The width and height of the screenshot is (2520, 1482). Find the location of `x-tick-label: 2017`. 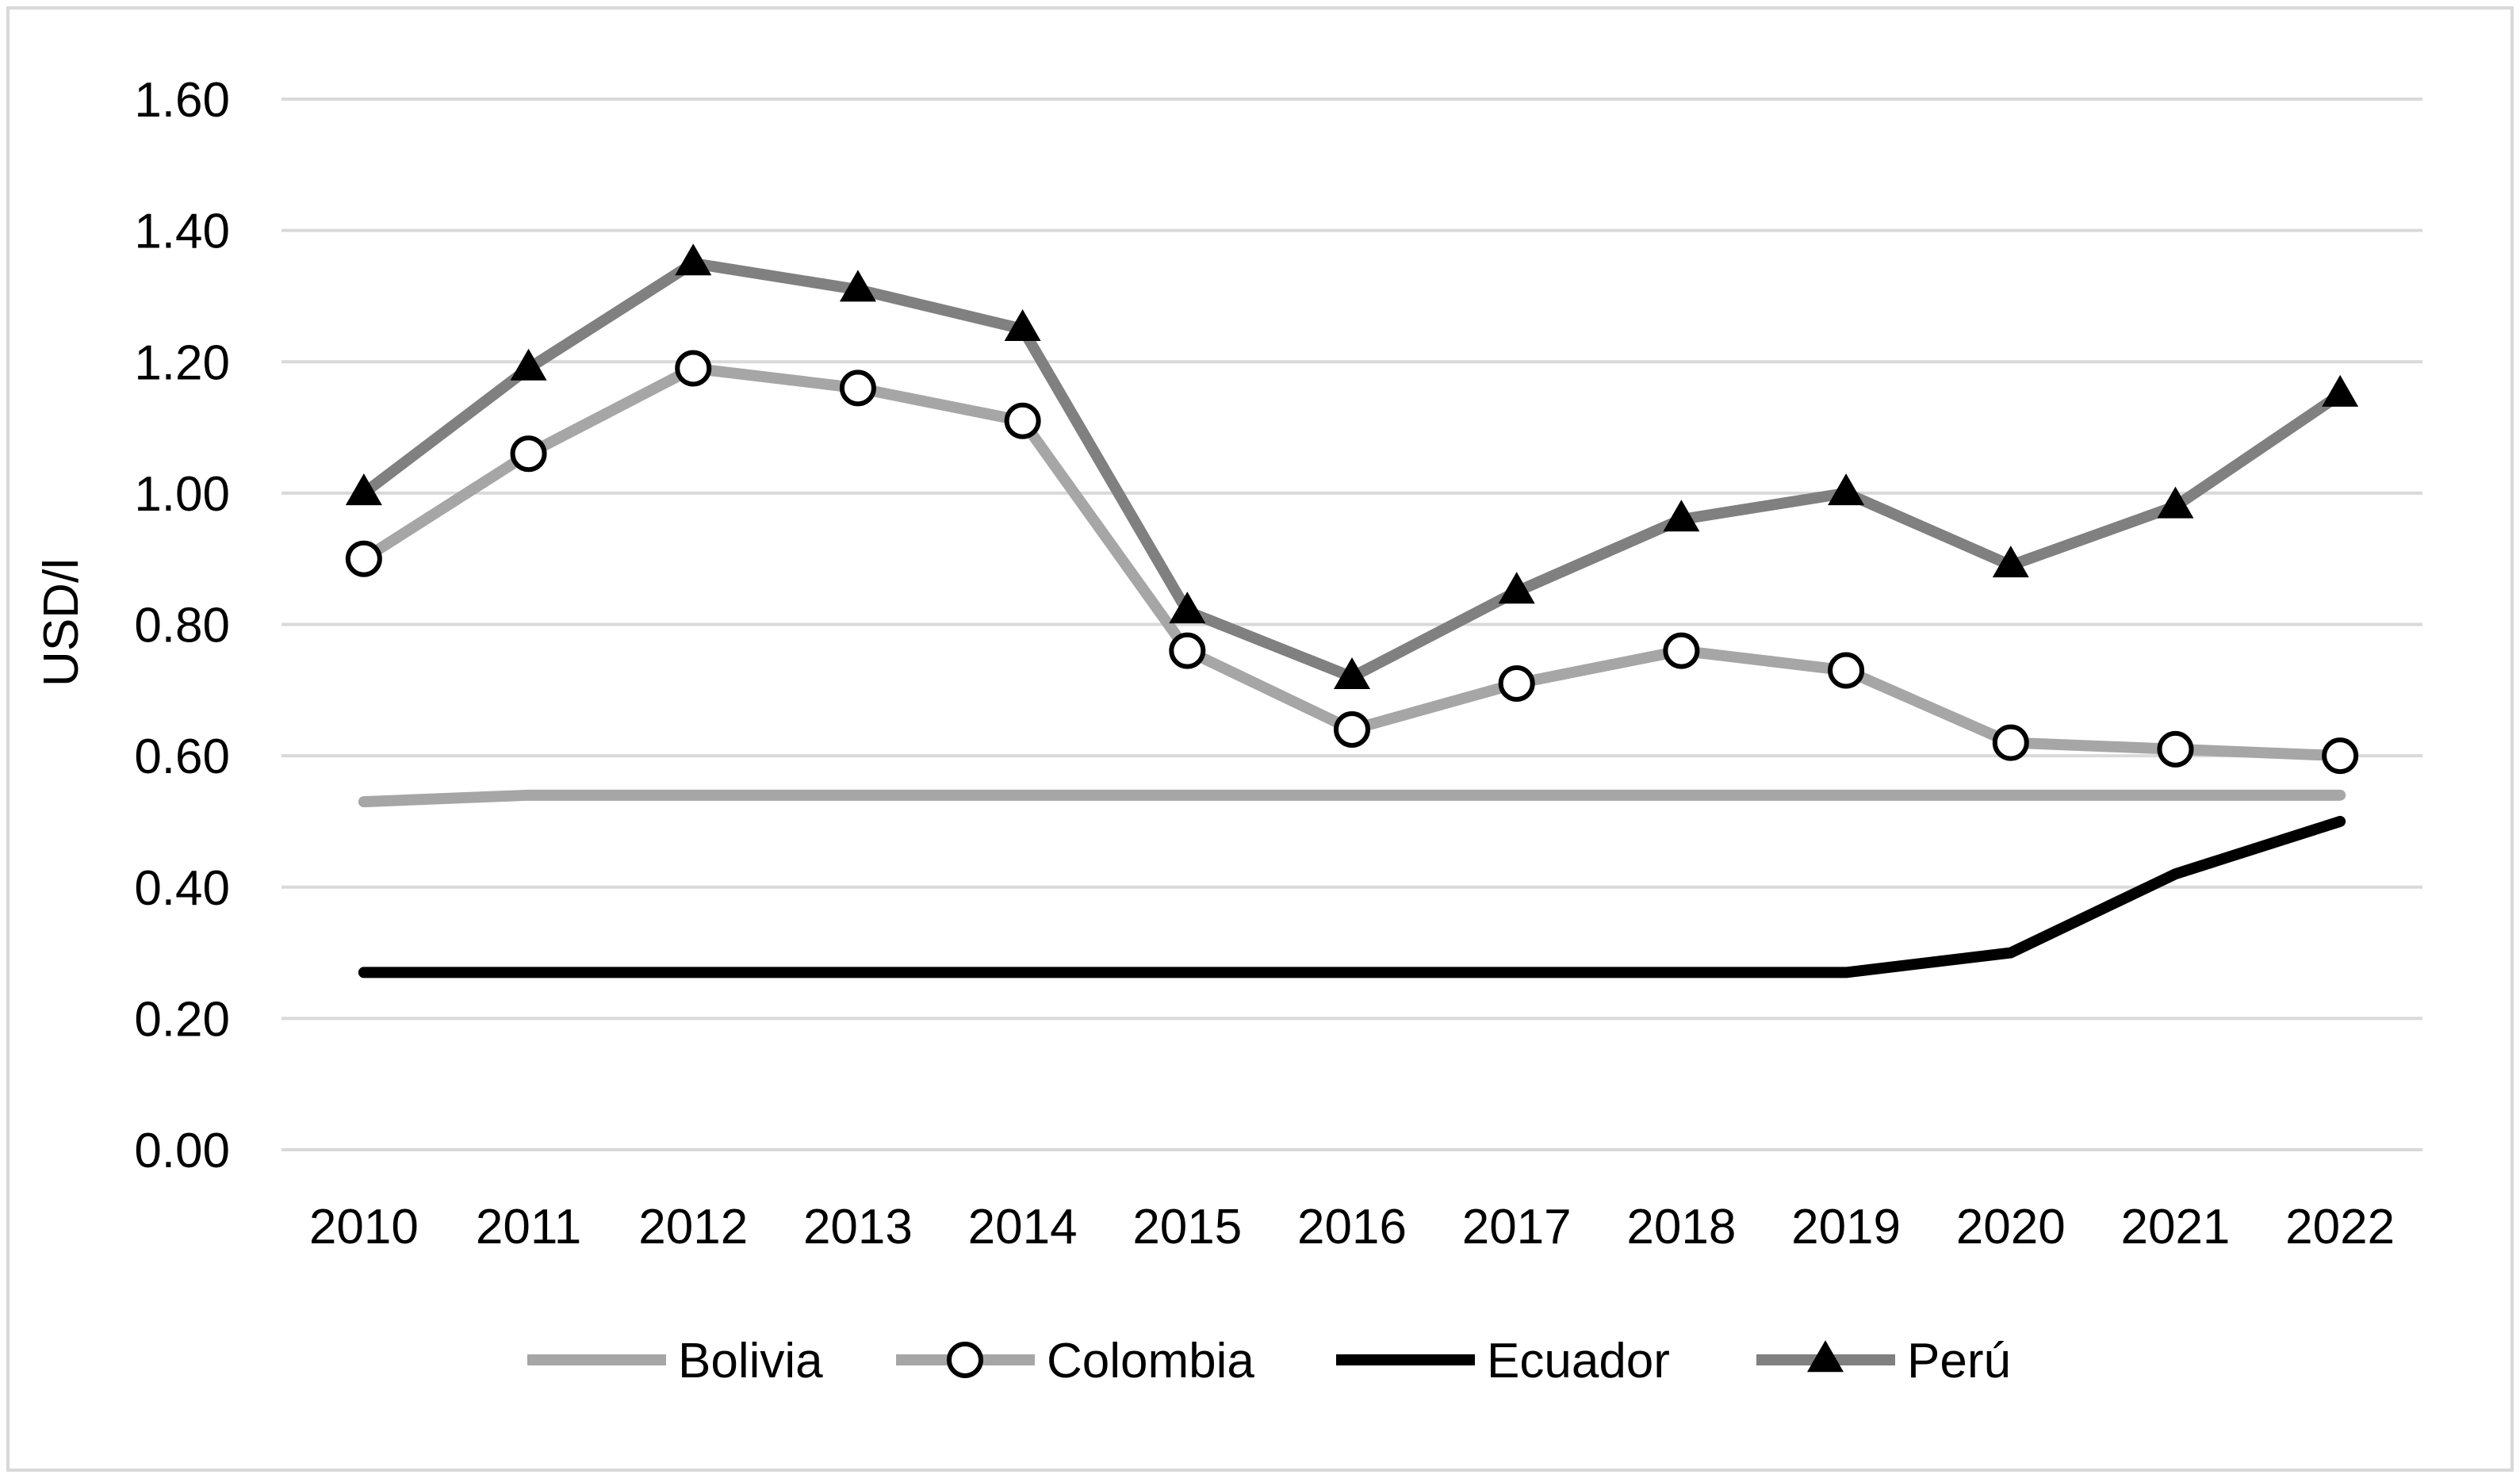

x-tick-label: 2017 is located at coordinates (1517, 1227).